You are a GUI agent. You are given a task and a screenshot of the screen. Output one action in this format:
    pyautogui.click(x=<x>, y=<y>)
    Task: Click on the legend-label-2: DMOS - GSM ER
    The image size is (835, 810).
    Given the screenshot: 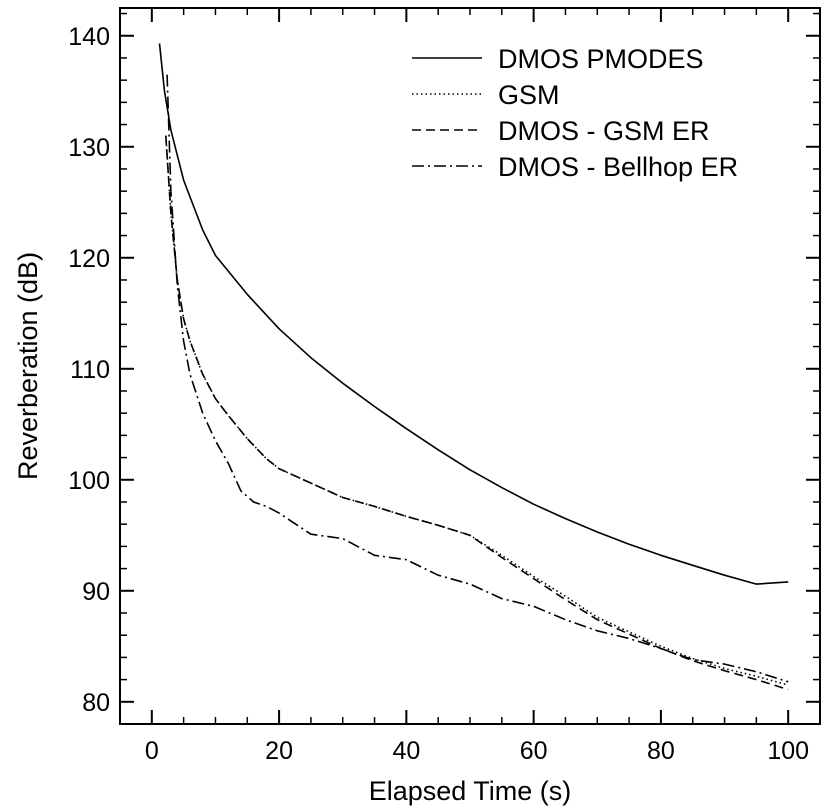 What is the action you would take?
    pyautogui.click(x=604, y=131)
    